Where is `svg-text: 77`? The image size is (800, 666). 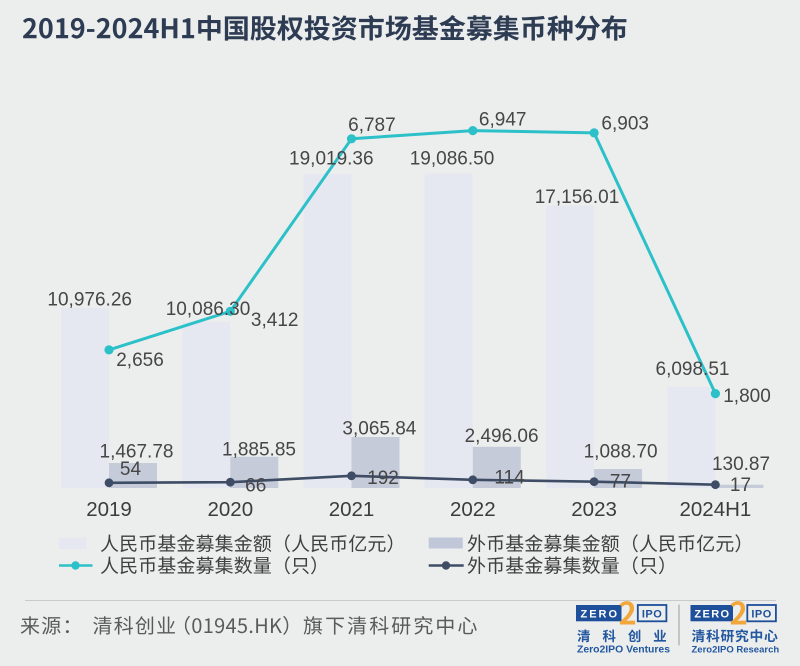 svg-text: 77 is located at coordinates (620, 482).